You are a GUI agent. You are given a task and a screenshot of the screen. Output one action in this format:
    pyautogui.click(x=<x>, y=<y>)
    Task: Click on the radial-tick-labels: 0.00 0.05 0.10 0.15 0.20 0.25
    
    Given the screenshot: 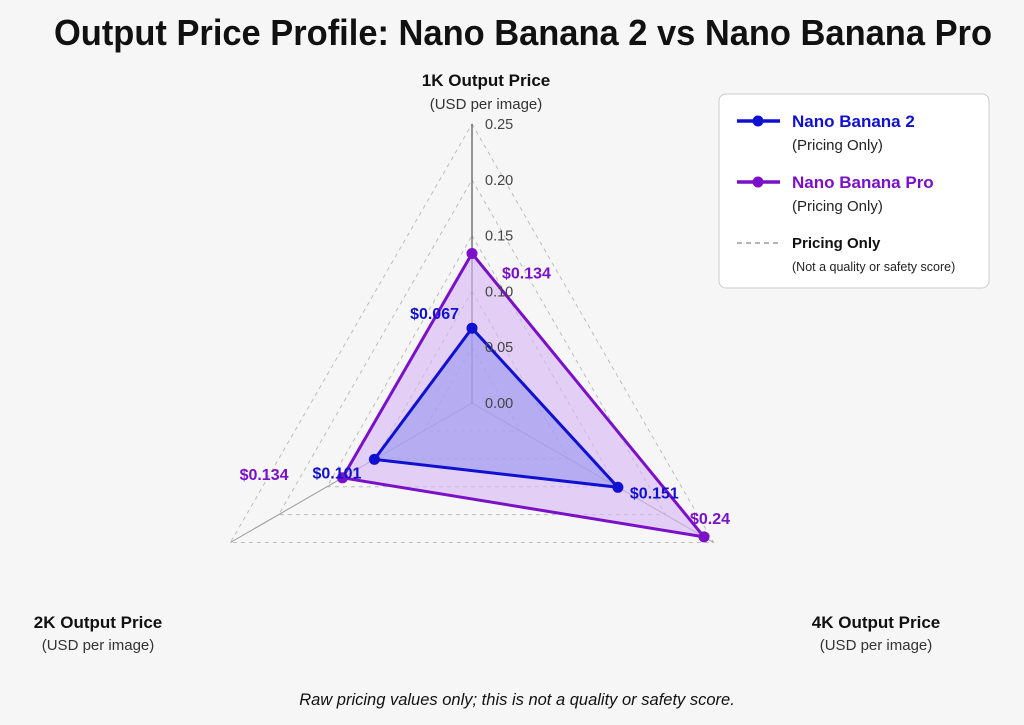 What is the action you would take?
    pyautogui.click(x=499, y=264)
    